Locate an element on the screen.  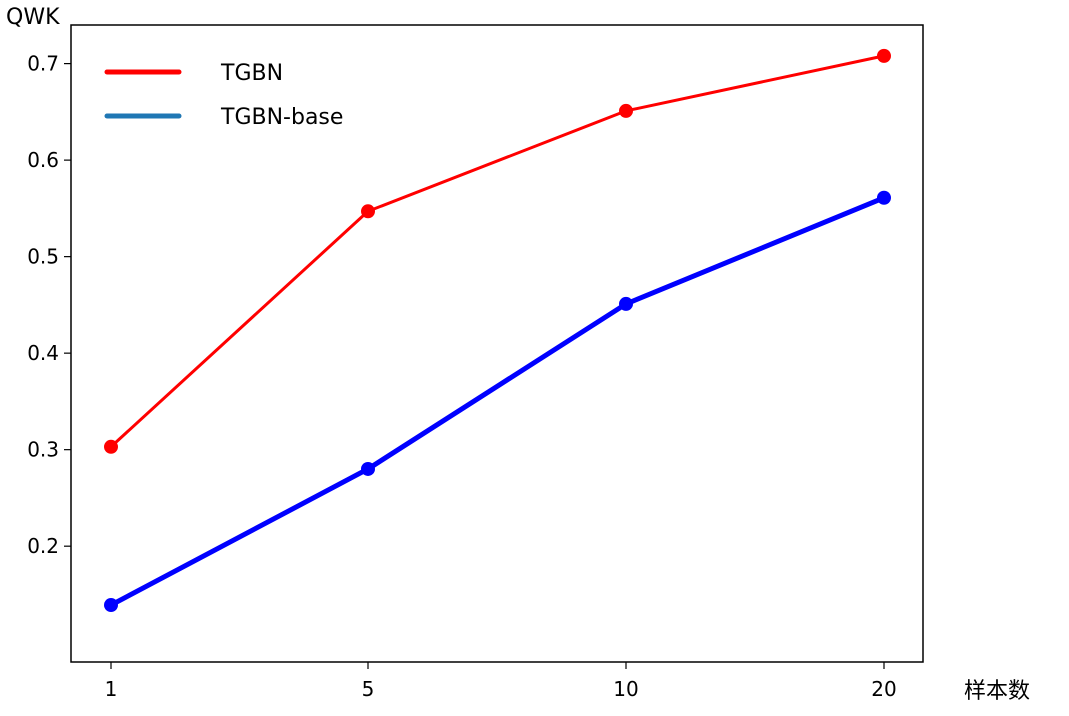
x-tick-label: 1 is located at coordinates (111, 689).